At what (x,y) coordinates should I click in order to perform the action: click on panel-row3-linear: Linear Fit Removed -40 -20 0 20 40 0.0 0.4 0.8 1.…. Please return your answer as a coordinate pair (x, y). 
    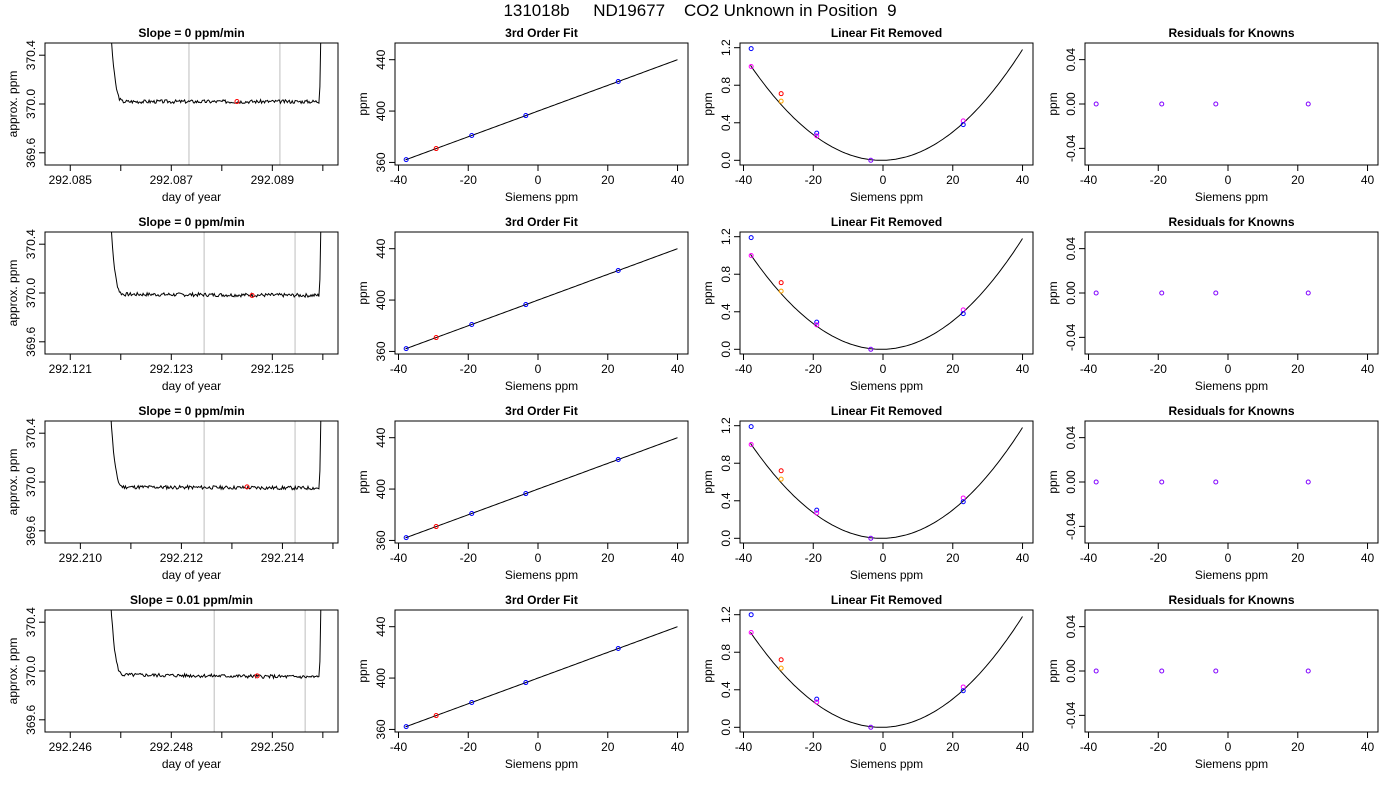
    Looking at the image, I should click on (867, 493).